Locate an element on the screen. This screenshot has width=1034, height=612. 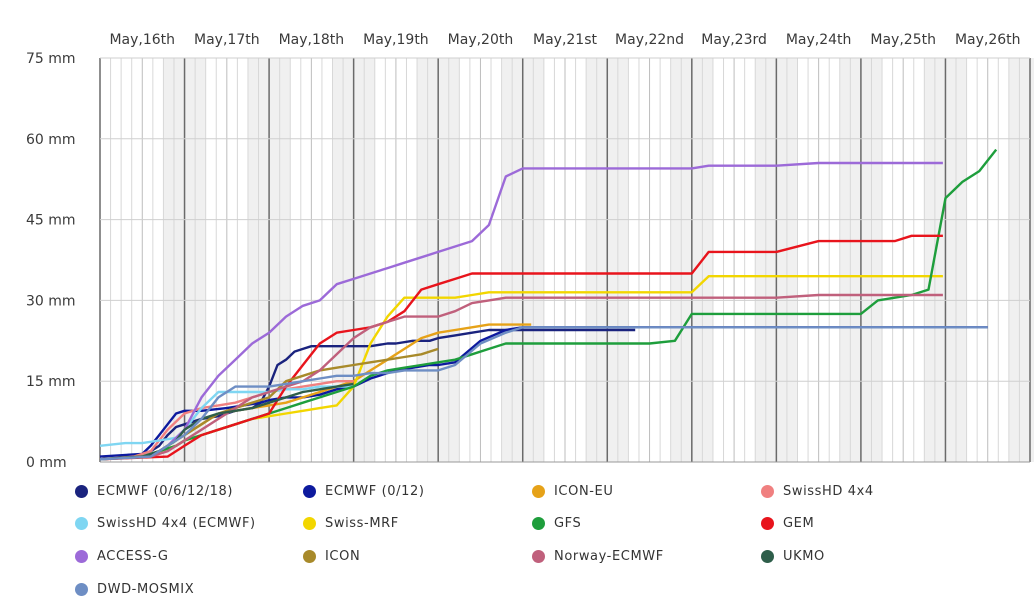
y-tick-label: 15 mm is located at coordinates (51, 382).